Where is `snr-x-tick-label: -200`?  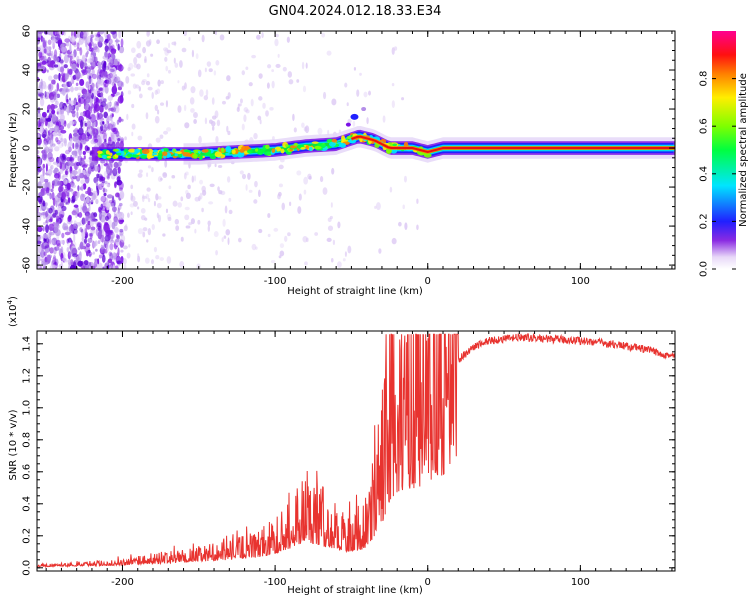
snr-x-tick-label: -200 is located at coordinates (122, 582).